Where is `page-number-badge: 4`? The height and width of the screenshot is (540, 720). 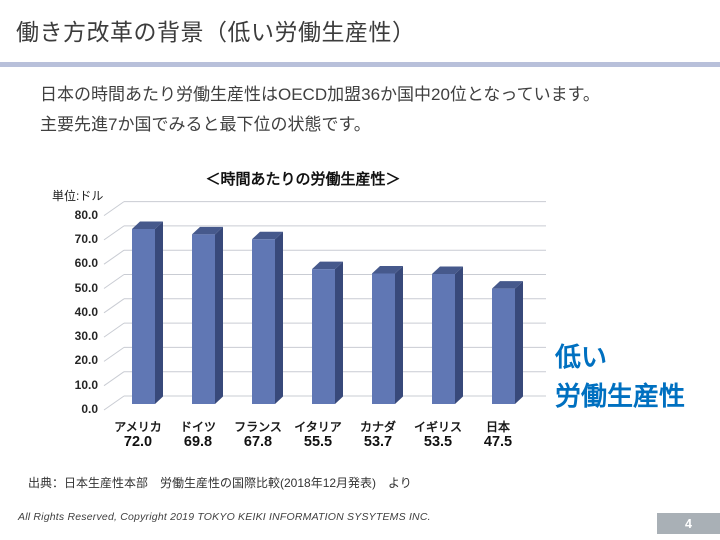 page-number-badge: 4 is located at coordinates (688, 523).